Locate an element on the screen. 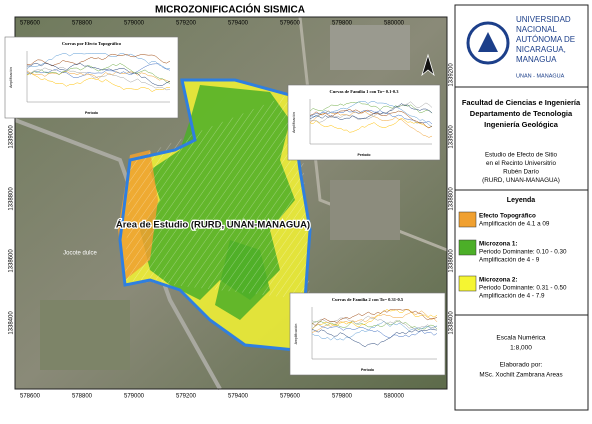  legend-text: Efecto Topográfico is located at coordinates (507, 216).